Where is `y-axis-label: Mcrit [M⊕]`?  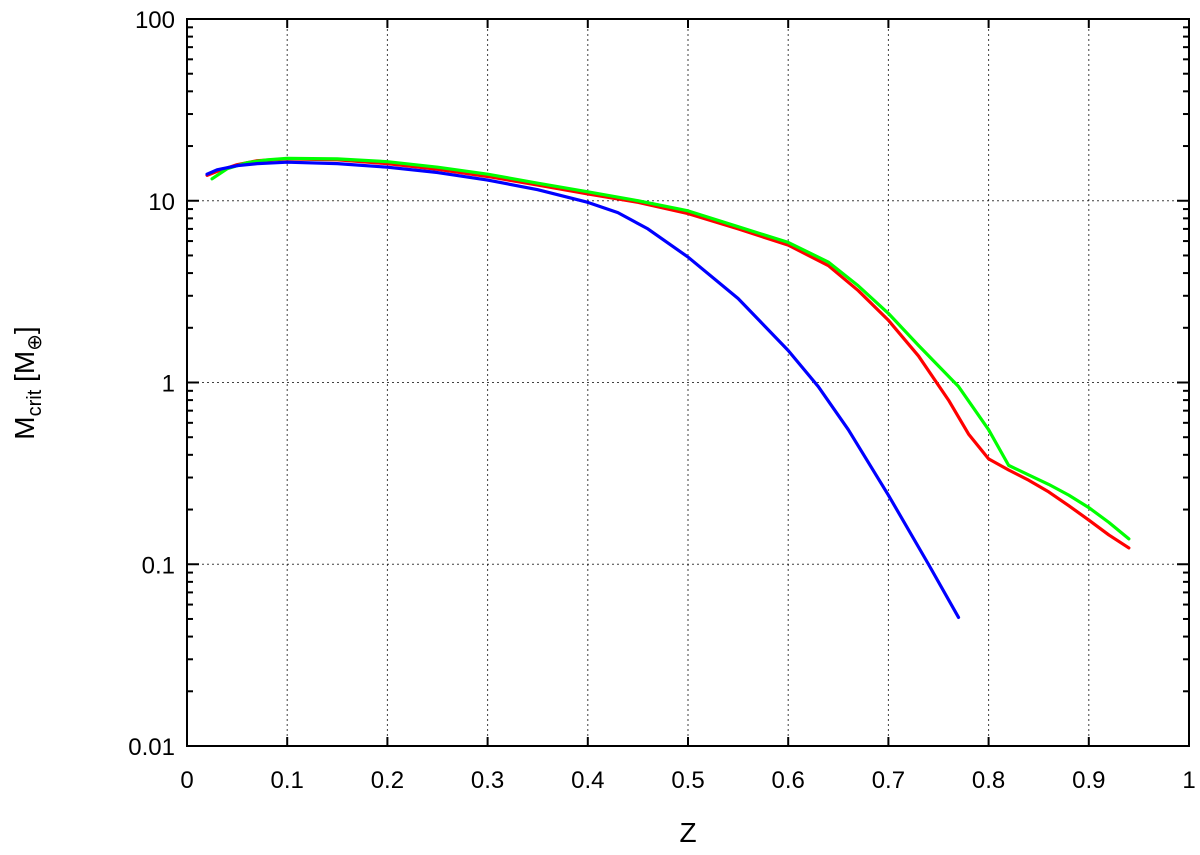
y-axis-label: Mcrit [M⊕] is located at coordinates (27, 382).